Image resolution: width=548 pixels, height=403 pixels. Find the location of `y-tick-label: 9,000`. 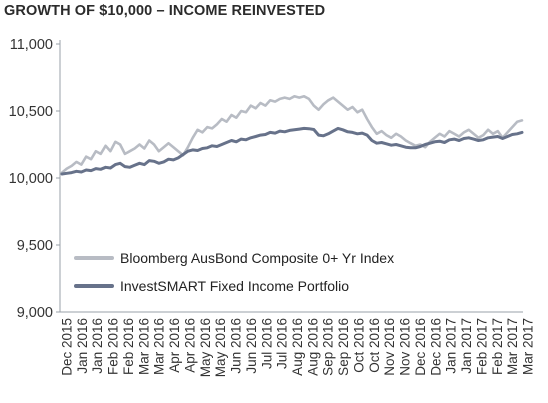

y-tick-label: 9,000 is located at coordinates (35, 313).